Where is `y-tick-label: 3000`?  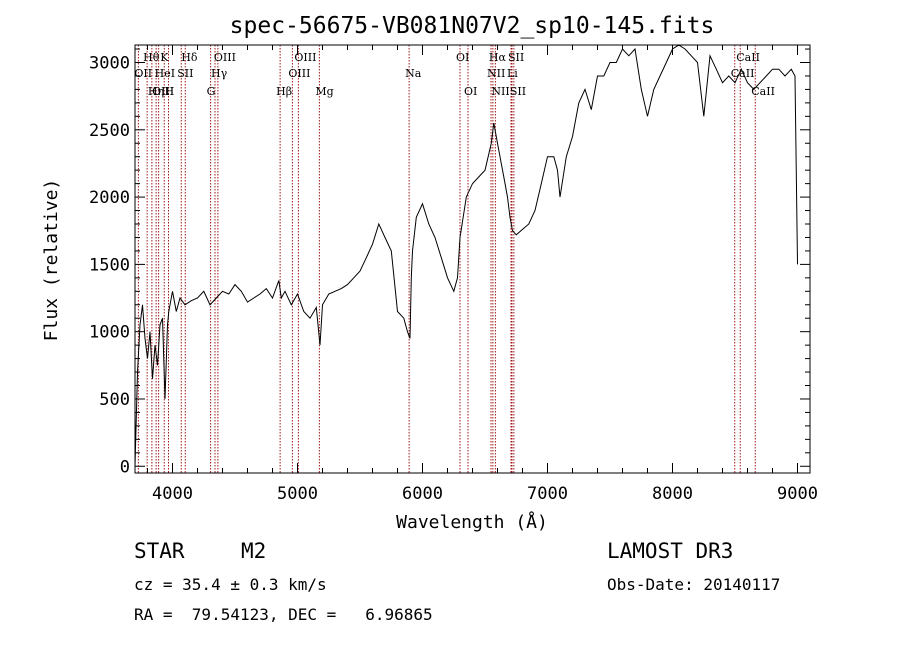 y-tick-label: 3000 is located at coordinates (109, 63).